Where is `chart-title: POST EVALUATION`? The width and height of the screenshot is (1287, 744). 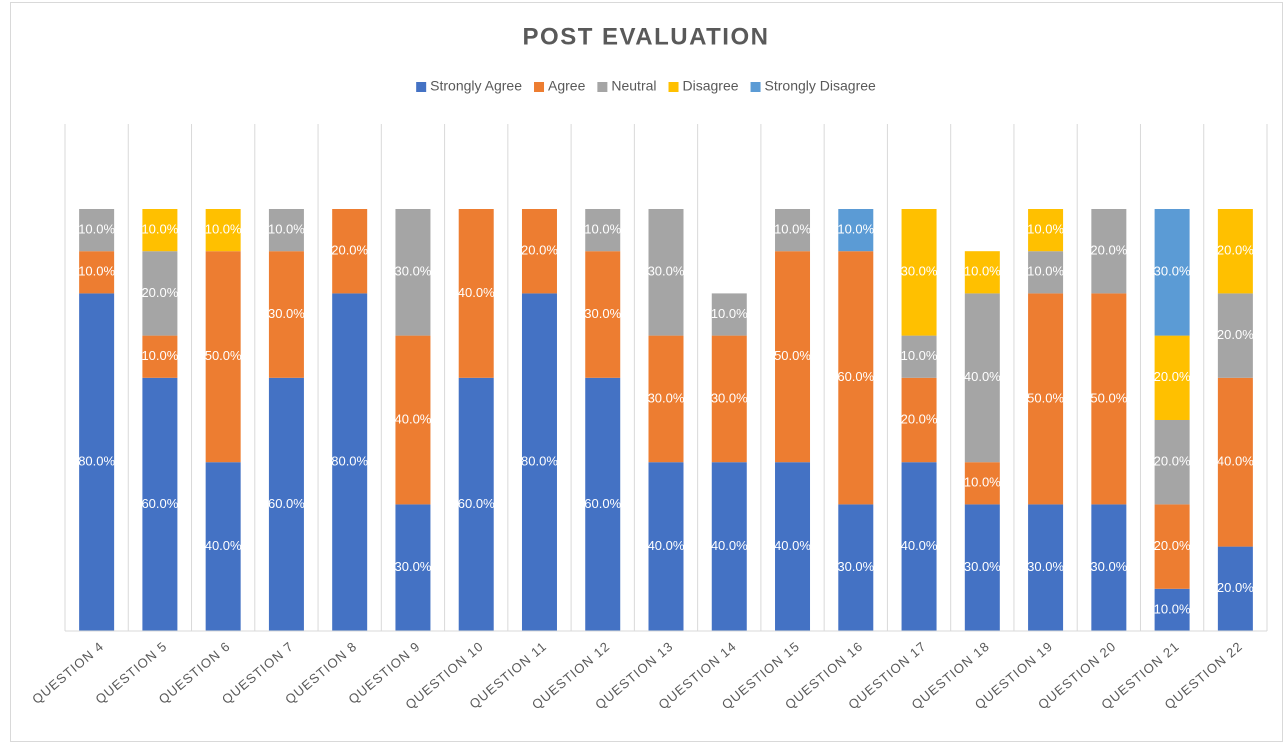
chart-title: POST EVALUATION is located at coordinates (646, 36).